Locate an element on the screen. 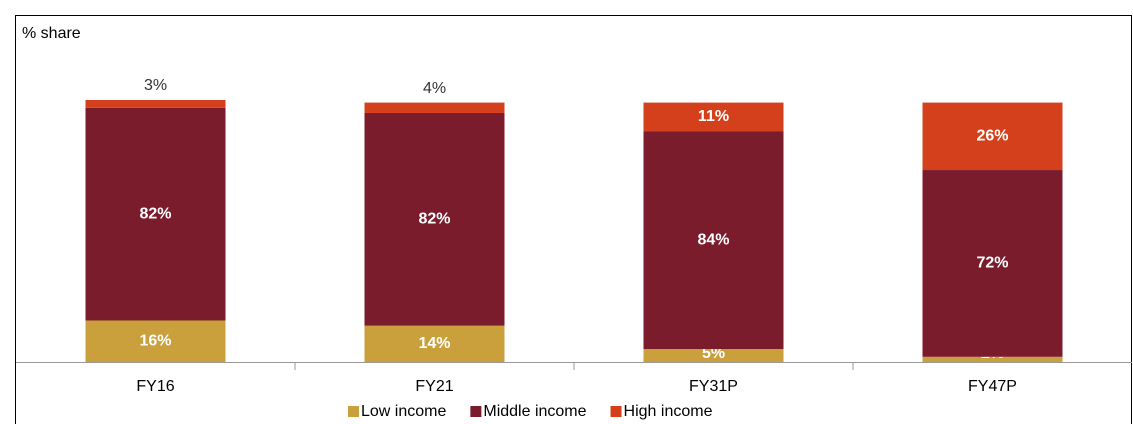 The image size is (1133, 424). x-tick-label: FY21 is located at coordinates (434, 386).